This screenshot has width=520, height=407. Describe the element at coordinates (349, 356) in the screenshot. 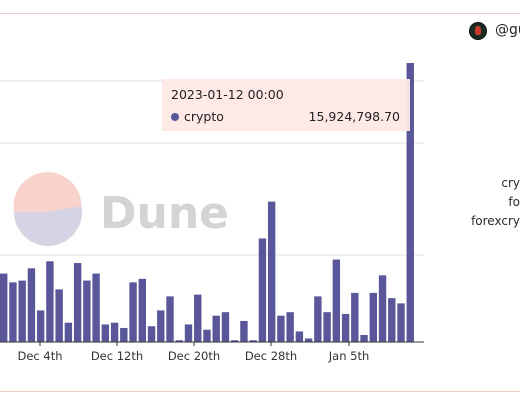

I see `x-tick-label-5: Jan 5th` at that location.